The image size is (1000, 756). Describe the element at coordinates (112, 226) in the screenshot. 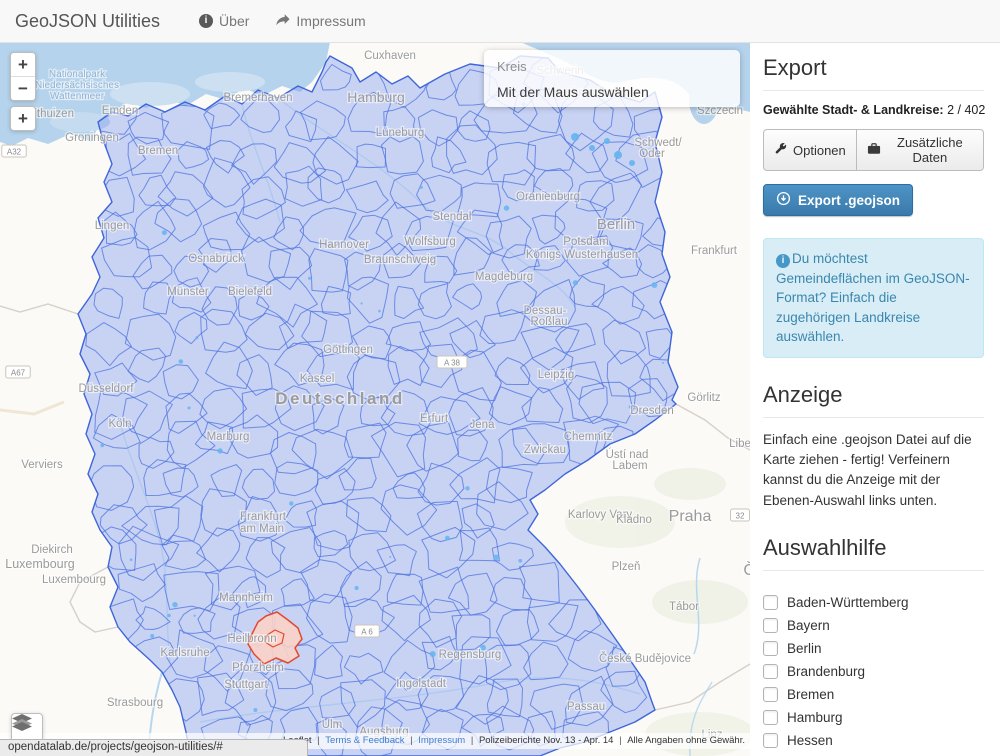

I see `map-label: Lingen` at that location.